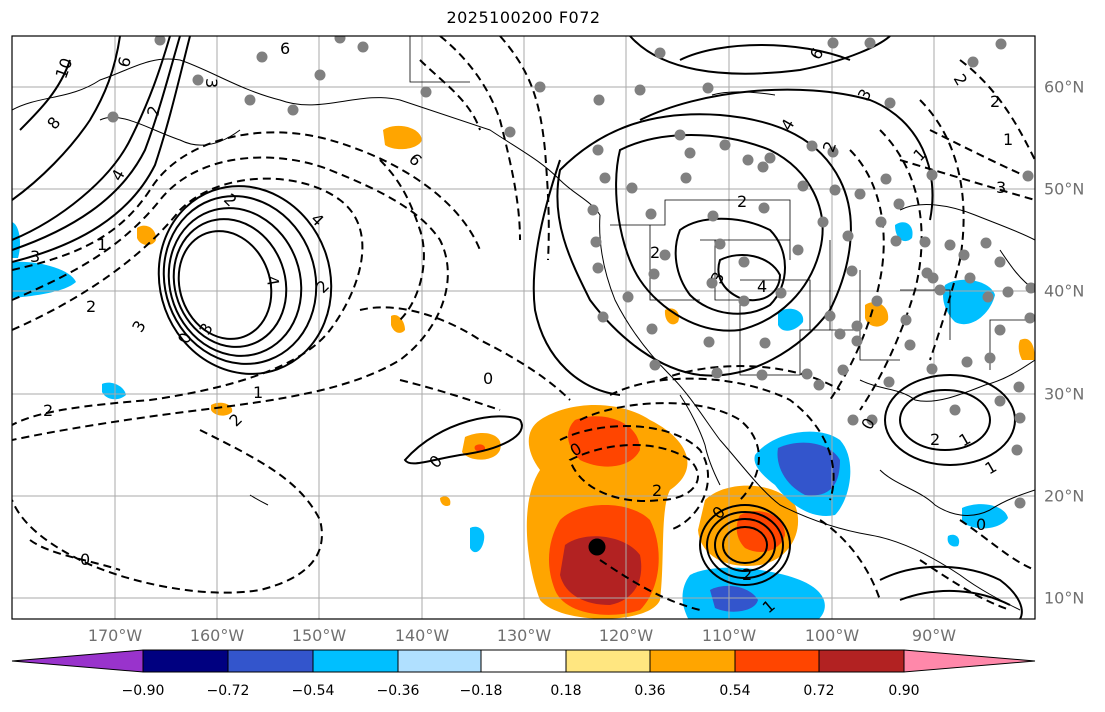 The width and height of the screenshot is (1105, 712). I want to click on longitude-label: 110°W, so click(729, 635).